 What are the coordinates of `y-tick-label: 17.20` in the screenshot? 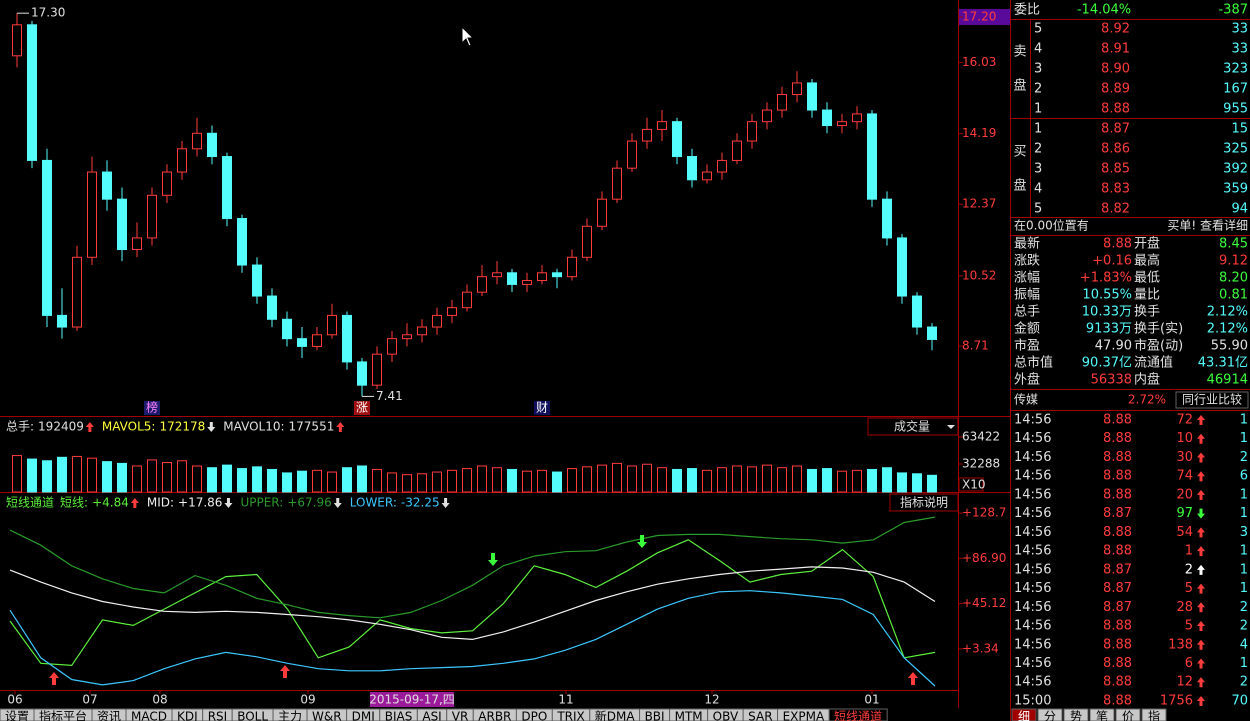 It's located at (979, 17).